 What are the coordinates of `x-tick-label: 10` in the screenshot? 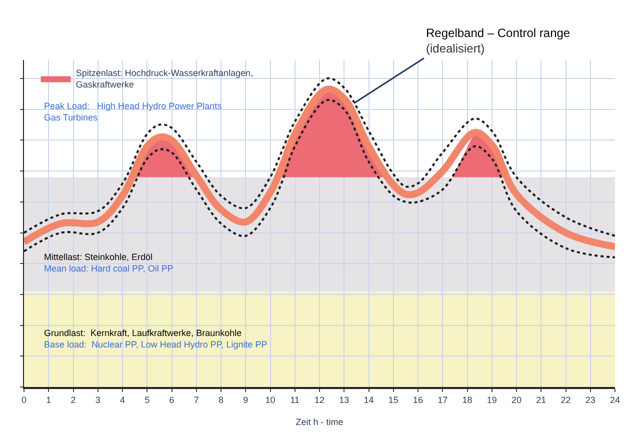 It's located at (270, 399).